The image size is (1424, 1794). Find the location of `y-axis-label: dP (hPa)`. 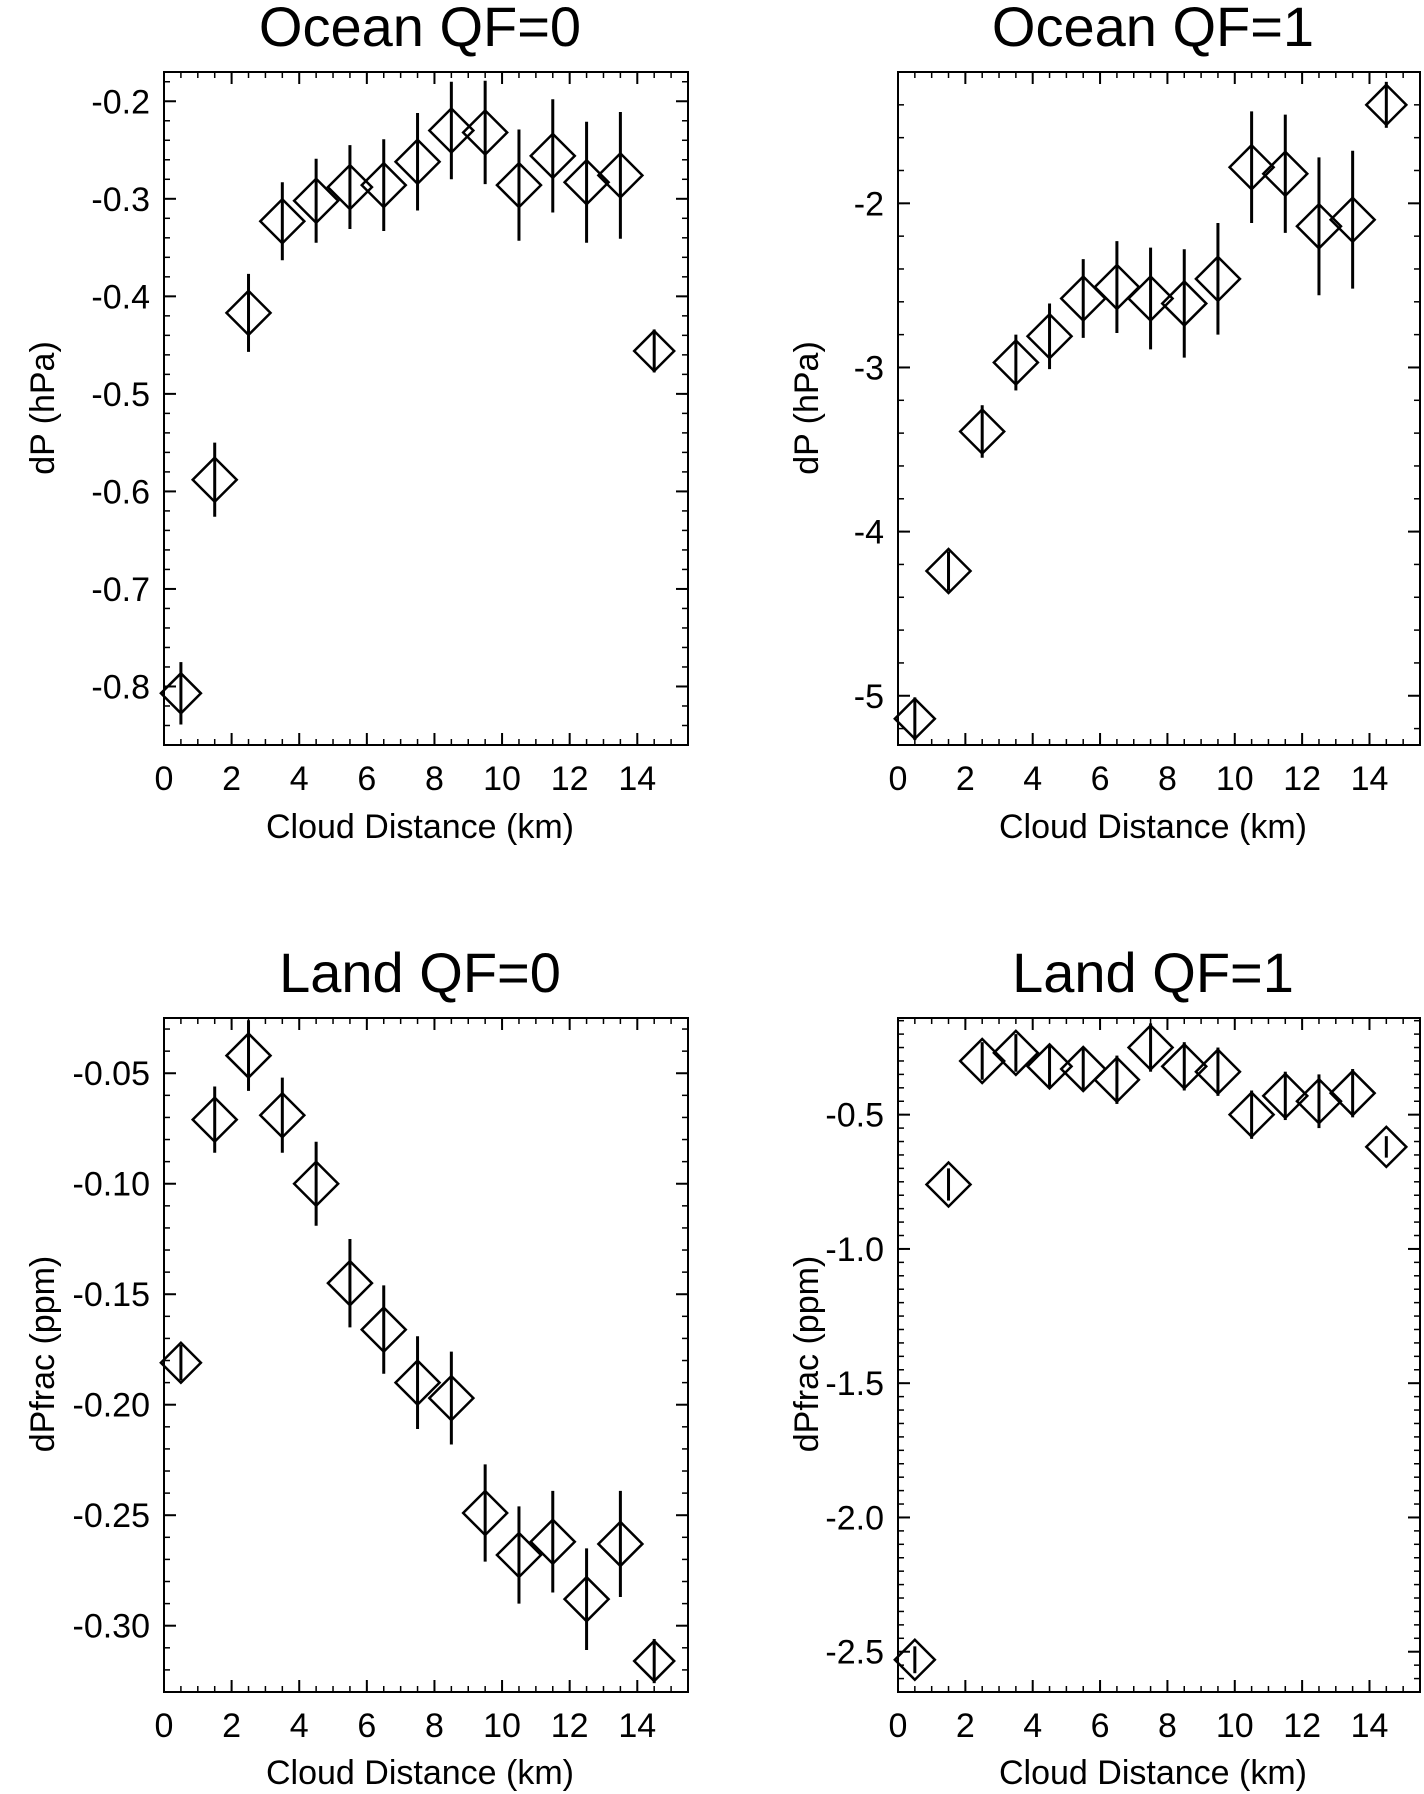

y-axis-label: dP (hPa) is located at coordinates (807, 408).